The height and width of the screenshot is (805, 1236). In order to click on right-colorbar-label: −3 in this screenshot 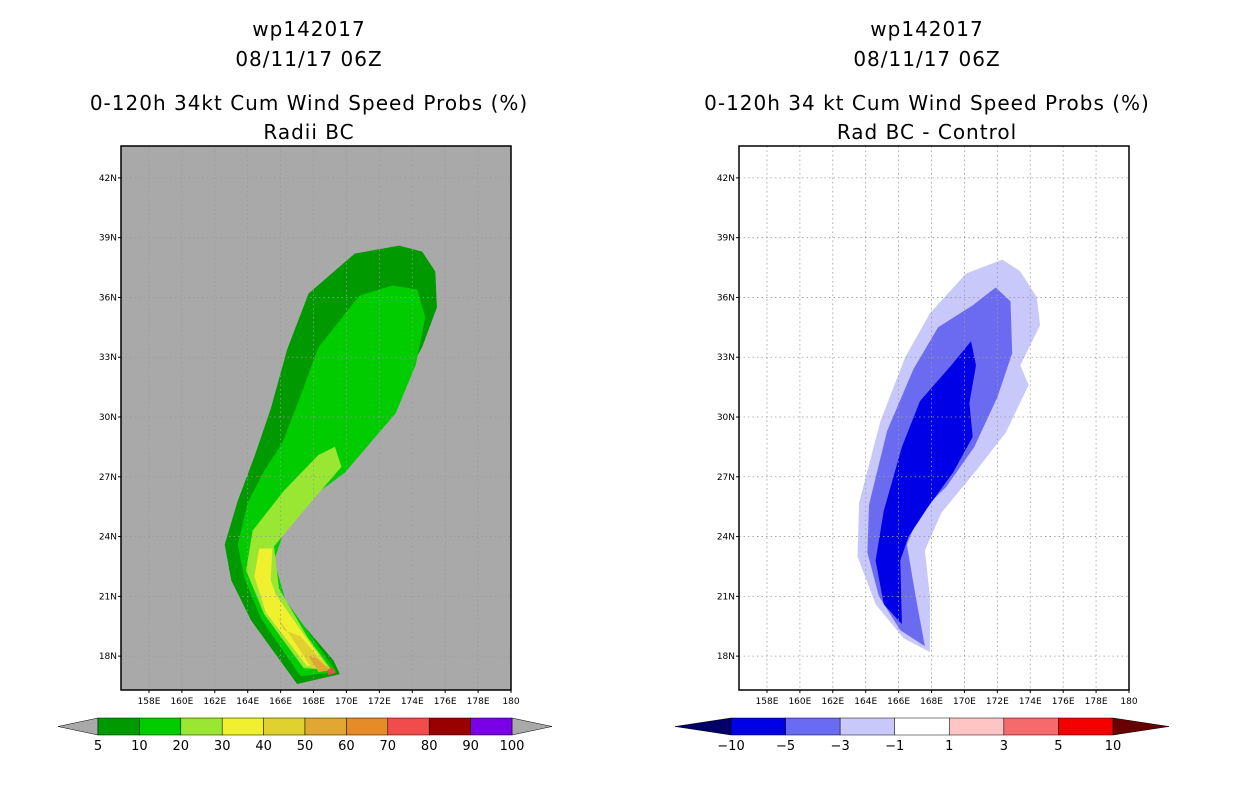, I will do `click(840, 746)`.